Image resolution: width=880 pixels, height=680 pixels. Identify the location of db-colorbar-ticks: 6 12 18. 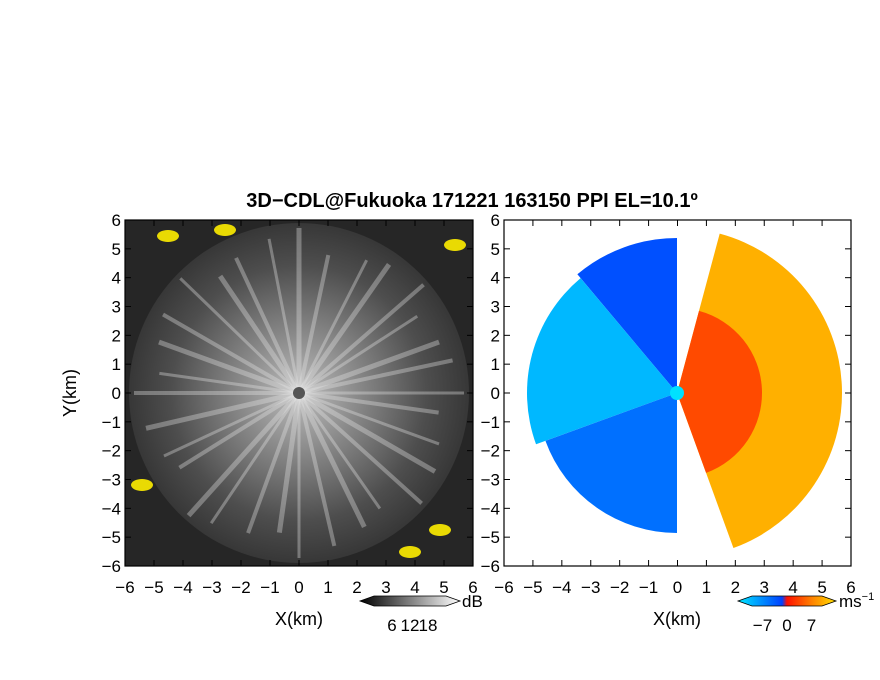
(412, 625).